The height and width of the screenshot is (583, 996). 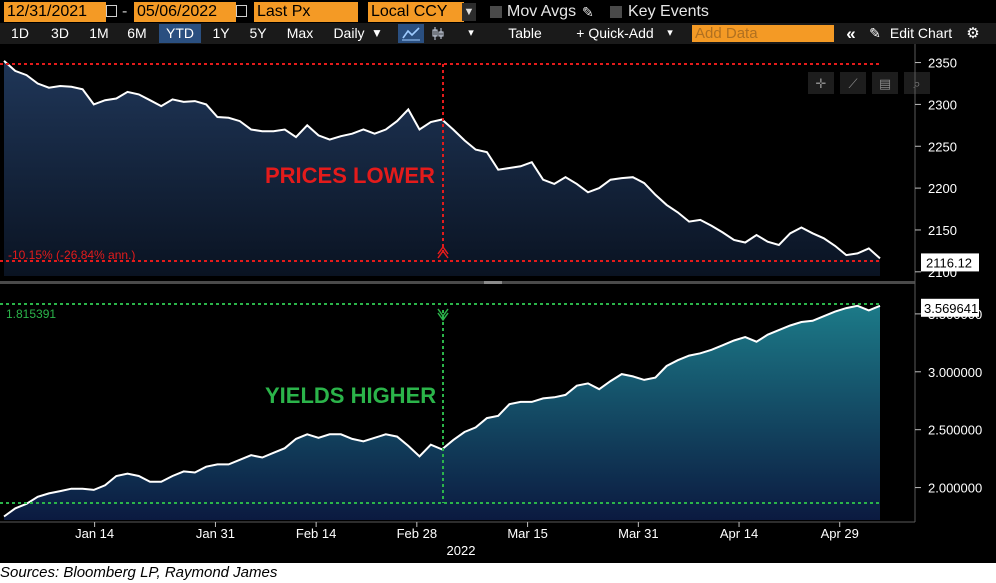 What do you see at coordinates (942, 104) in the screenshot?
I see `y-tick-label: 2300` at bounding box center [942, 104].